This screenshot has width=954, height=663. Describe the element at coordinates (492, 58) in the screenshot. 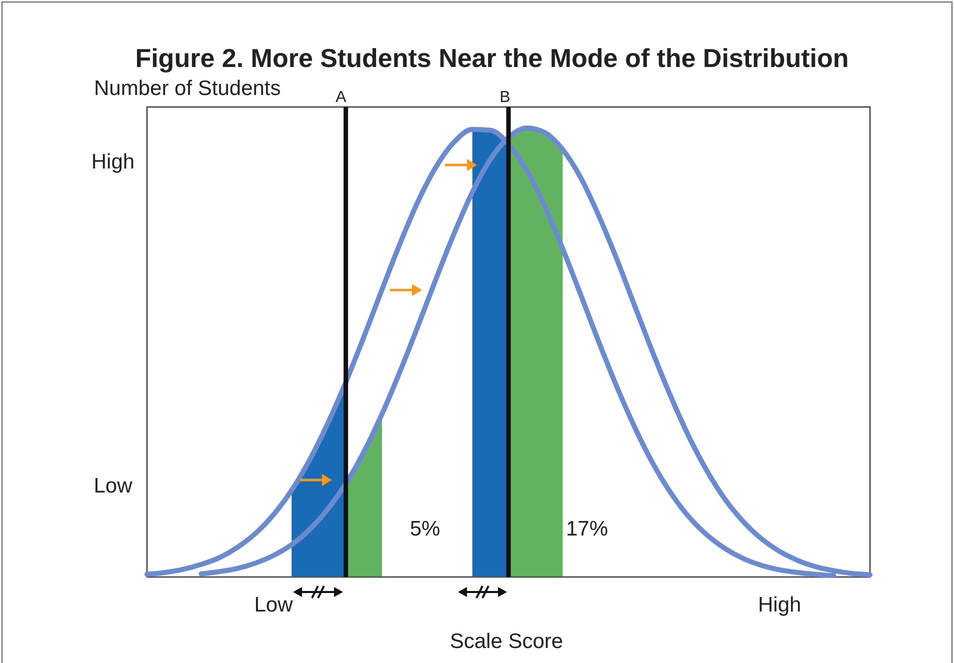

I see `chart-title: Figure 2. More Students Near the Mode of the Distribution` at that location.